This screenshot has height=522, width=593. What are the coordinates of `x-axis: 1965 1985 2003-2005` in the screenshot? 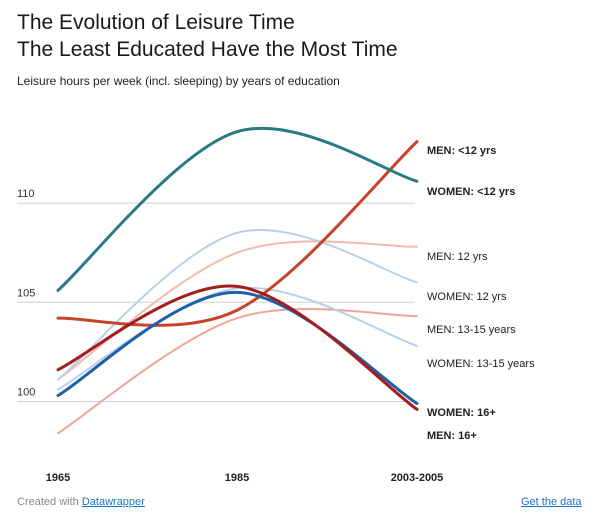 It's located at (245, 478).